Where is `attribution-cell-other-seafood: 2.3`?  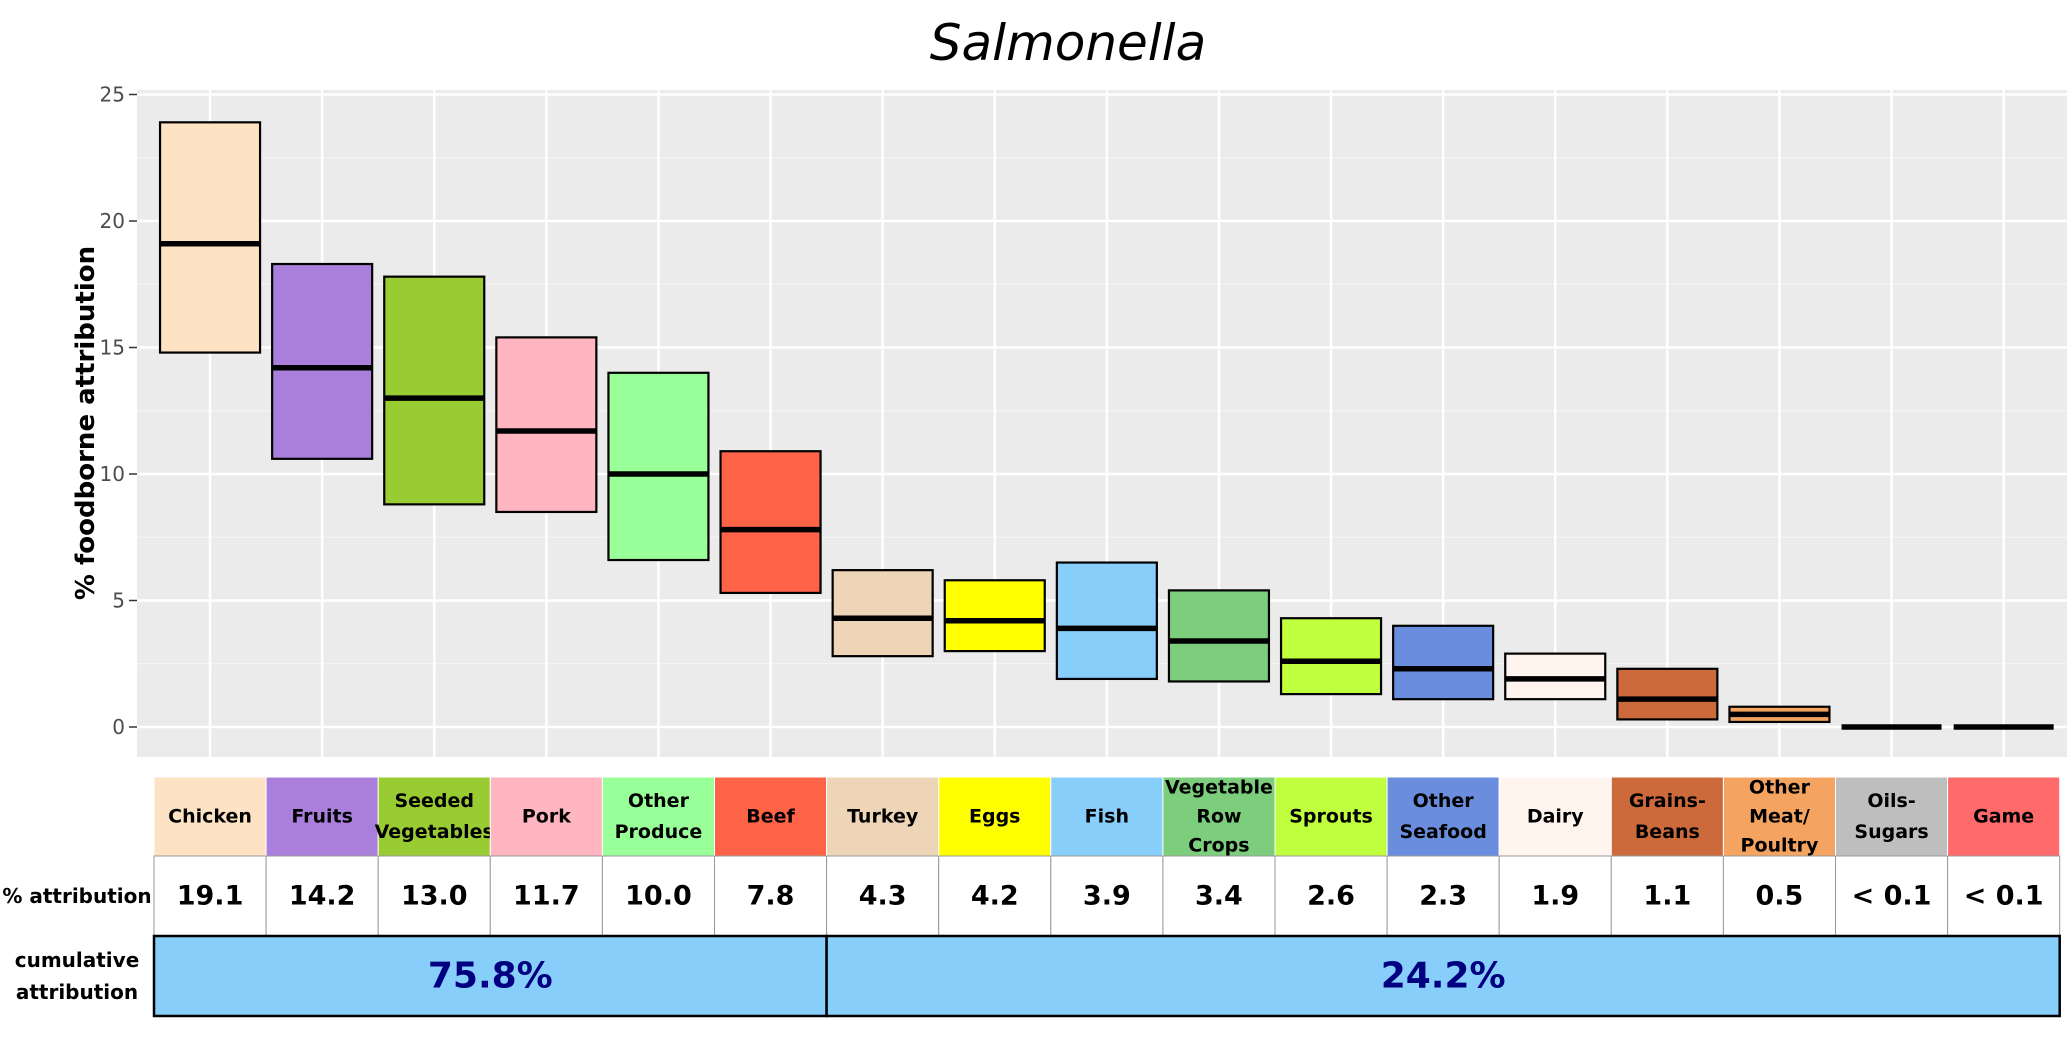 attribution-cell-other-seafood: 2.3 is located at coordinates (1443, 896).